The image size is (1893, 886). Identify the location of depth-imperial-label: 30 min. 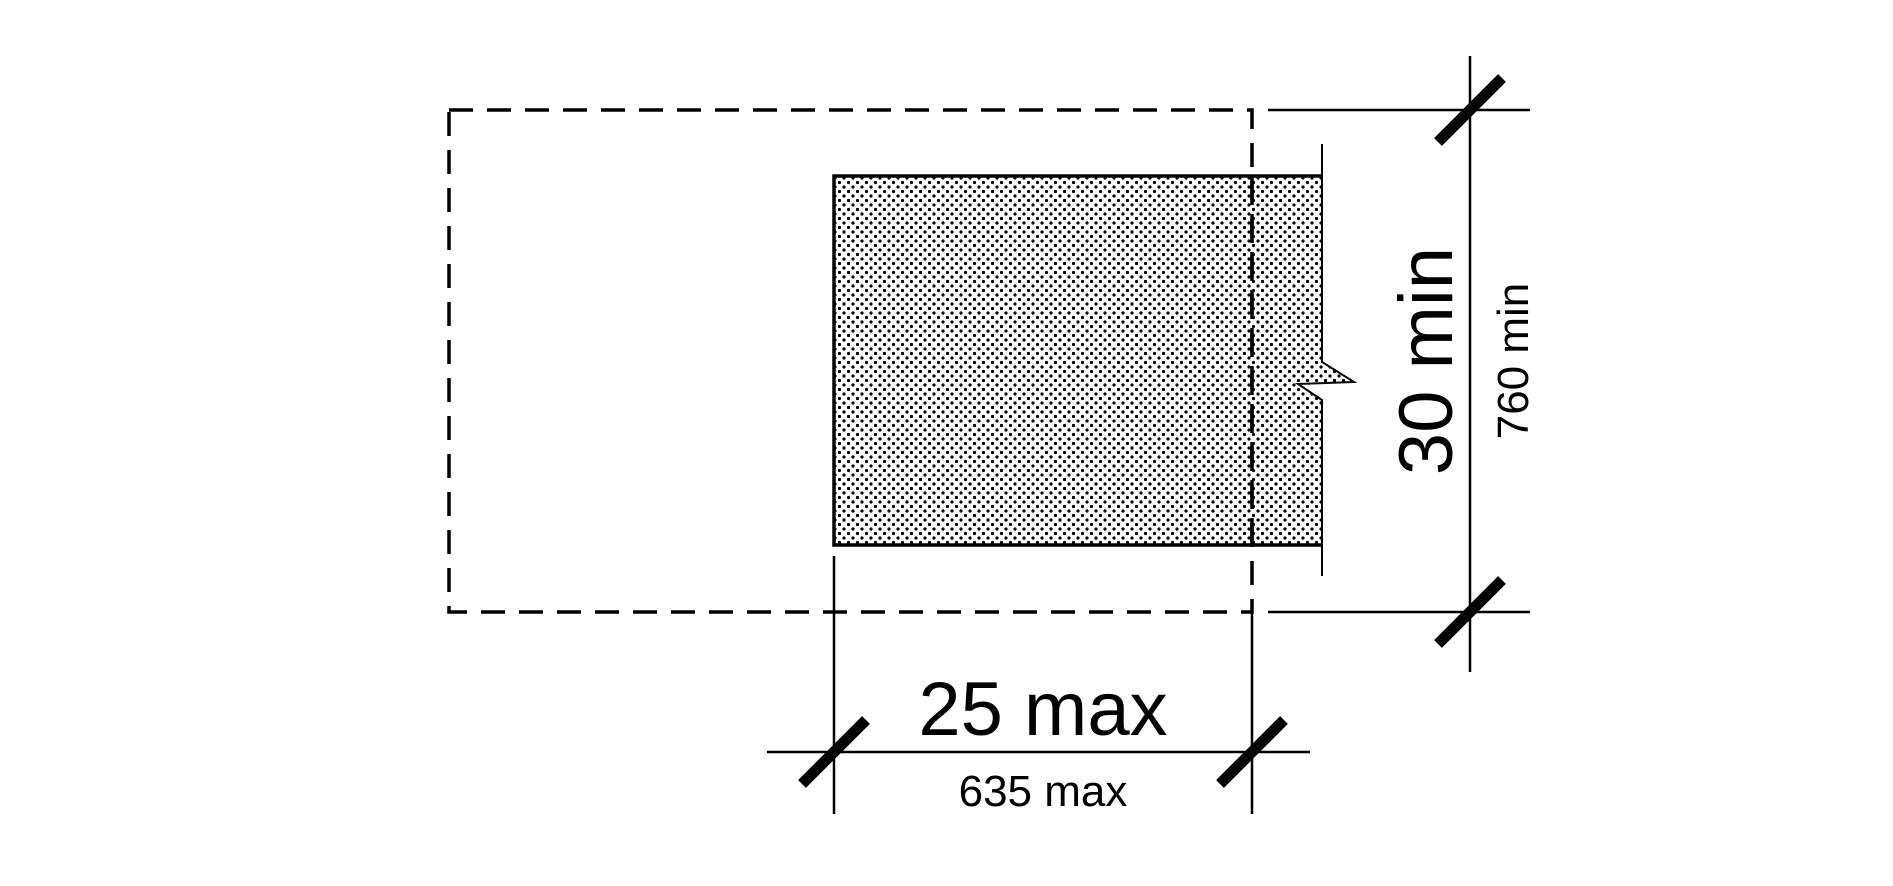
(1426, 361).